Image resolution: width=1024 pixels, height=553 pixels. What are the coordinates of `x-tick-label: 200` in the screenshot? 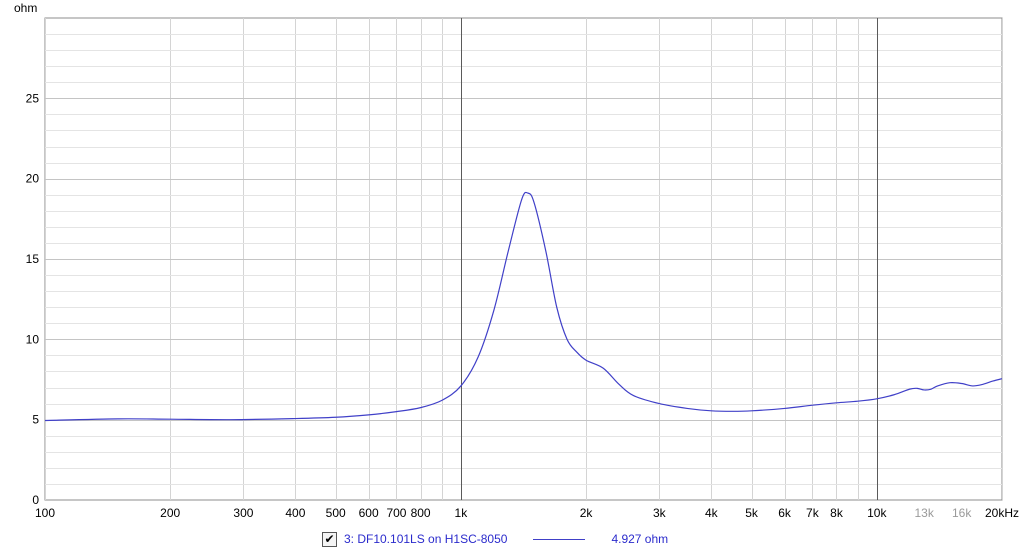 It's located at (170, 513).